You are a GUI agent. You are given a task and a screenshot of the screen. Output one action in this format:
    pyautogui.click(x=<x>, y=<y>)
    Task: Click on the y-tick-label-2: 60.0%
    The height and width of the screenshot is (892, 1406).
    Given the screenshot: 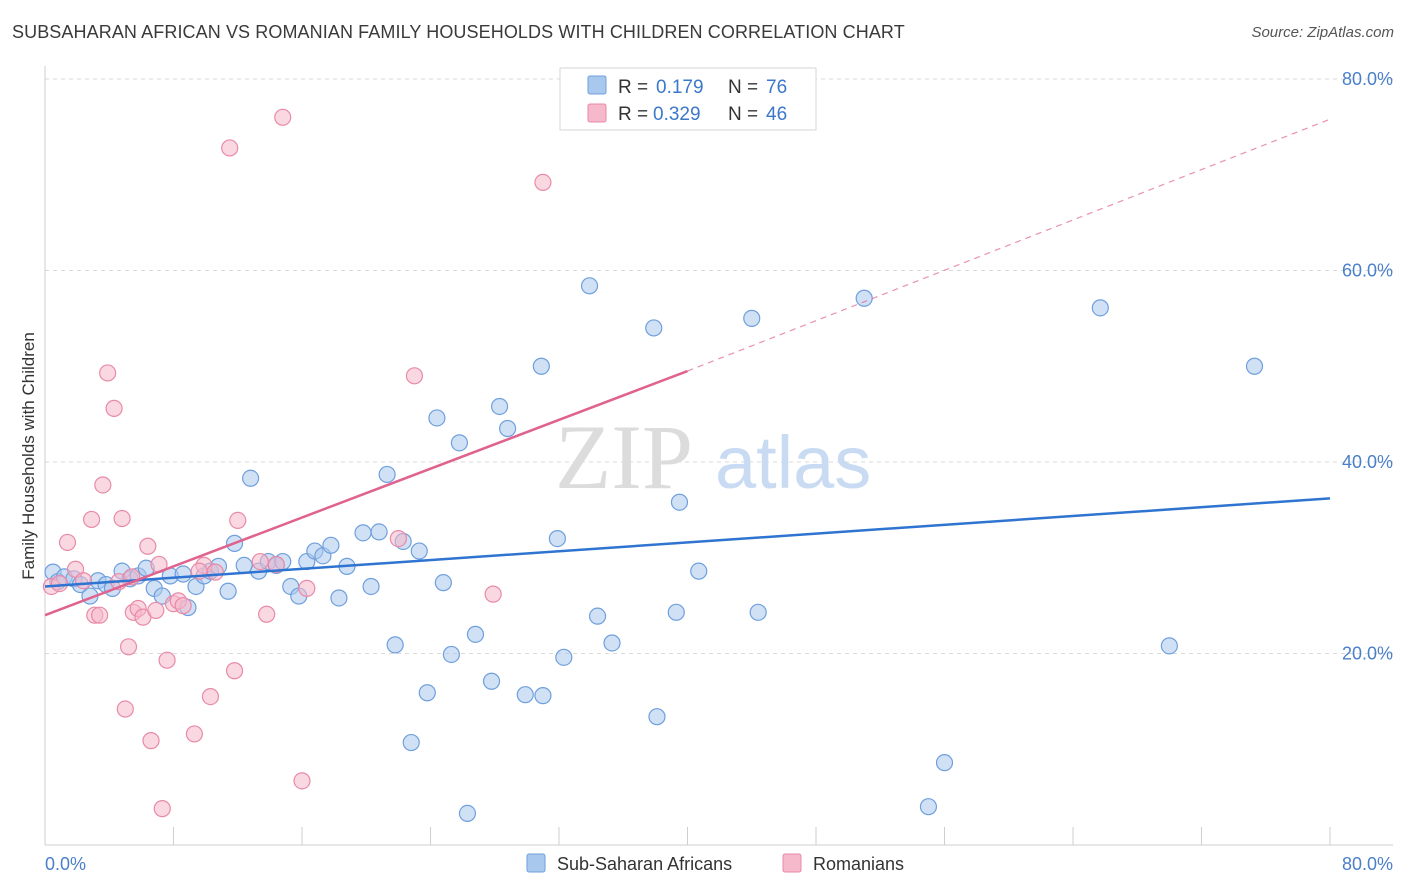 What is the action you would take?
    pyautogui.click(x=1367, y=271)
    